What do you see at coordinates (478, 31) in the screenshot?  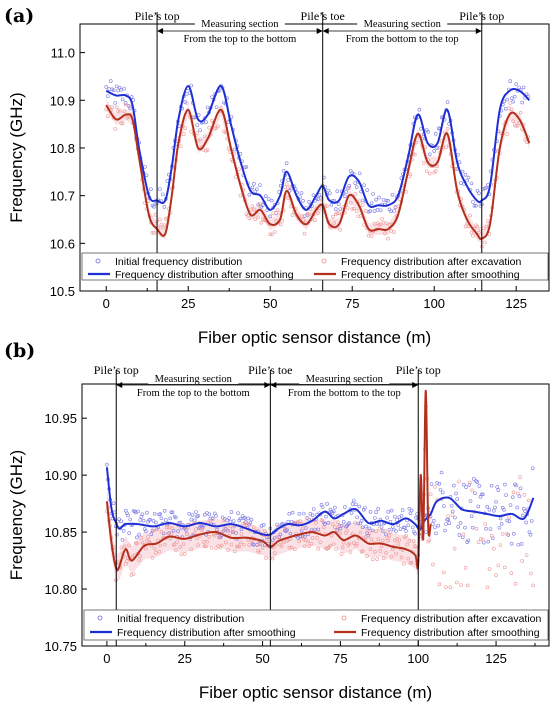 I see `arrow-head` at bounding box center [478, 31].